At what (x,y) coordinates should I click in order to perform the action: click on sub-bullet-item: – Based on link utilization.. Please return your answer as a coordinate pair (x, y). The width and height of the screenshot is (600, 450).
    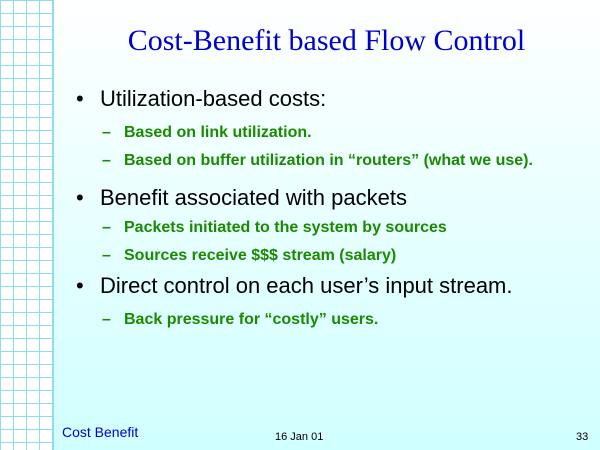
    Looking at the image, I should click on (331, 132).